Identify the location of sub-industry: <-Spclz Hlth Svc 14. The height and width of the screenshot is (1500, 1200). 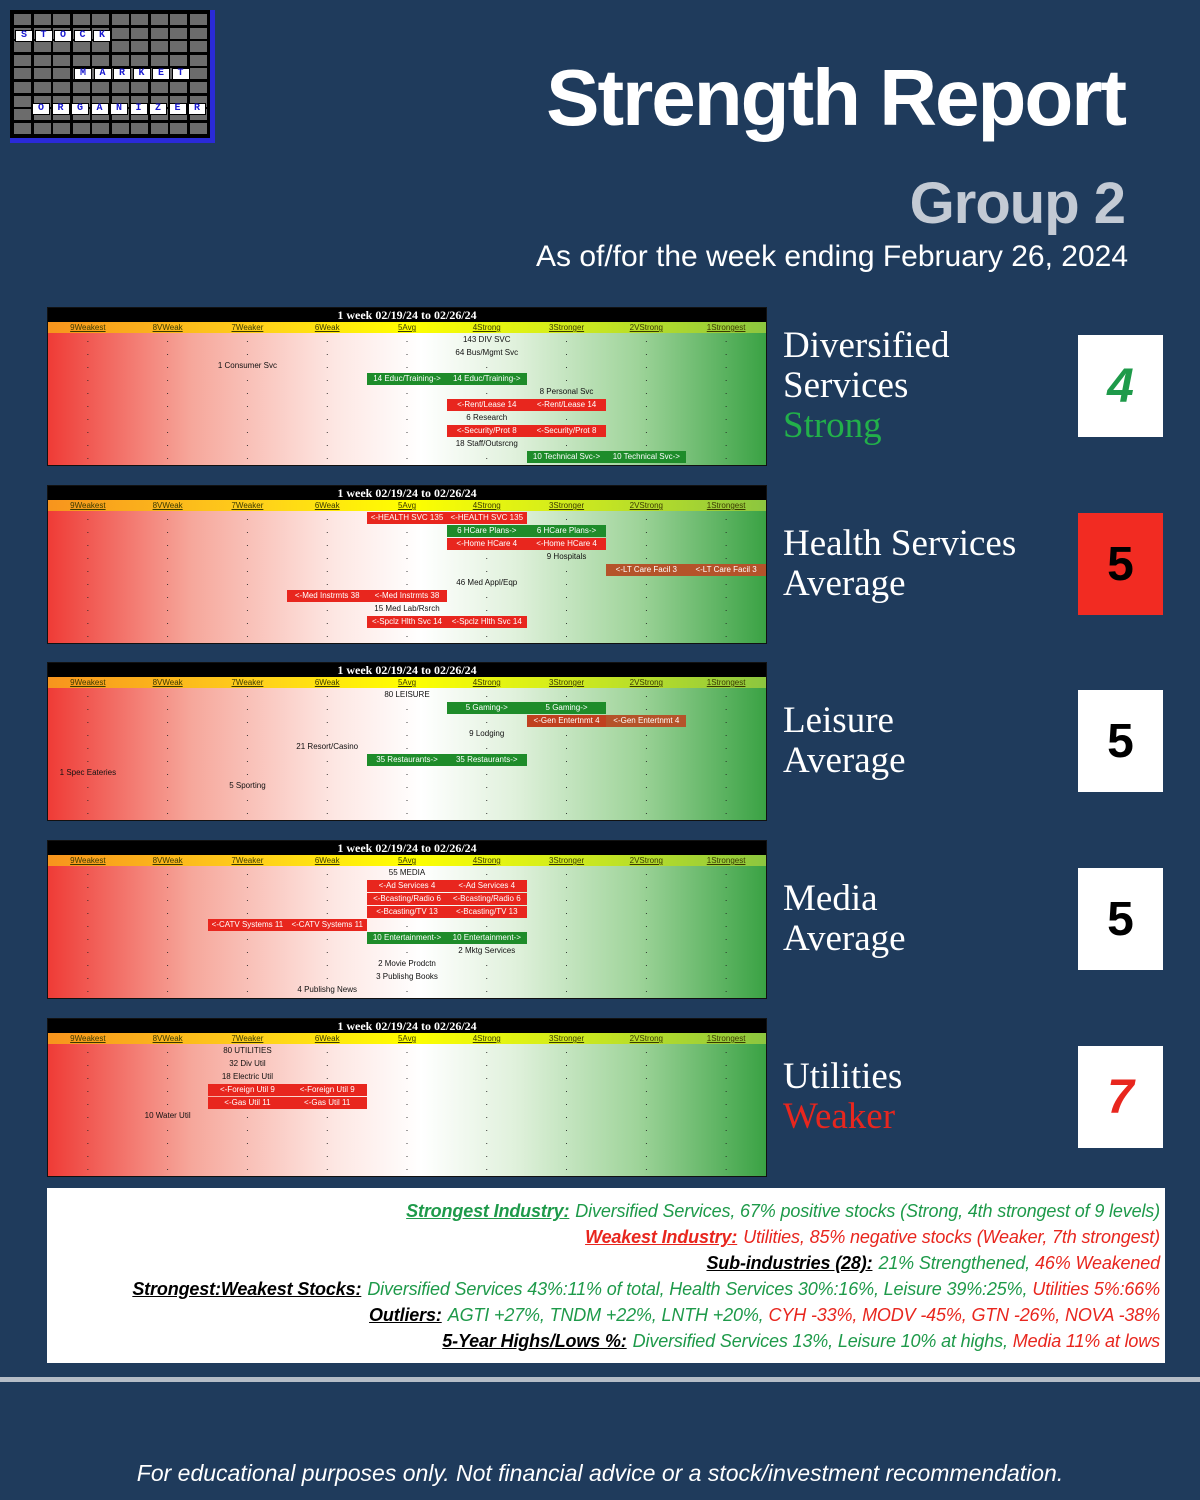
(486, 621).